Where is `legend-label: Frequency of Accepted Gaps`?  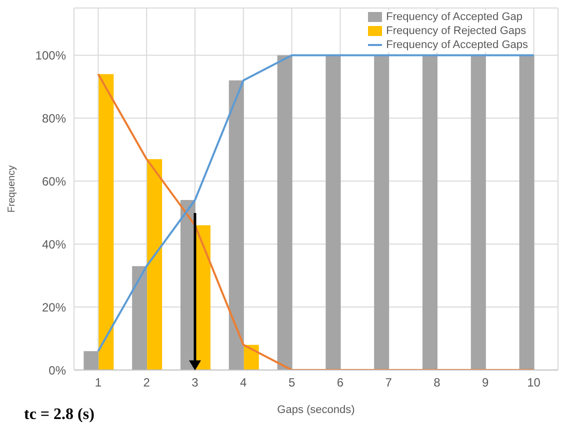 legend-label: Frequency of Accepted Gaps is located at coordinates (457, 45).